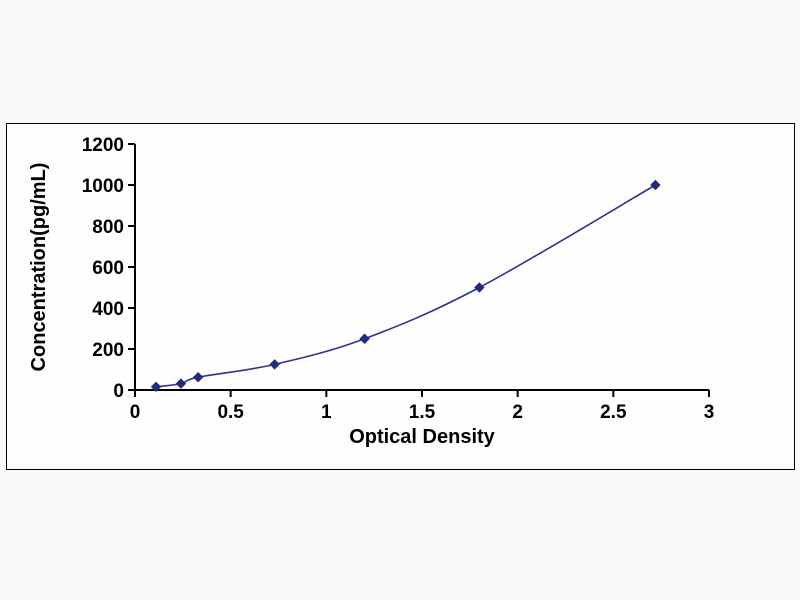 The height and width of the screenshot is (600, 800). Describe the element at coordinates (108, 309) in the screenshot. I see `y-tick-label: 400` at that location.